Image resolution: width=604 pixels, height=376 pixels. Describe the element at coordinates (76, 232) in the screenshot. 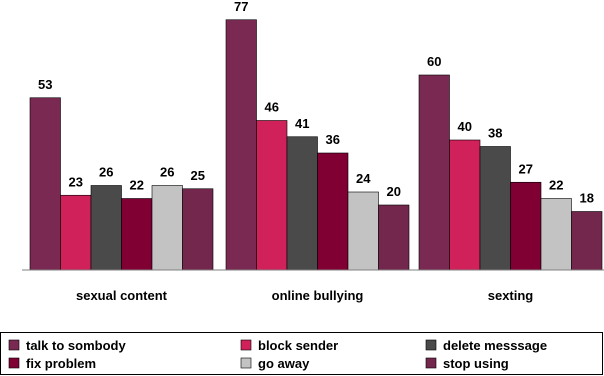

I see `bar-sexual-content-block-sender` at that location.